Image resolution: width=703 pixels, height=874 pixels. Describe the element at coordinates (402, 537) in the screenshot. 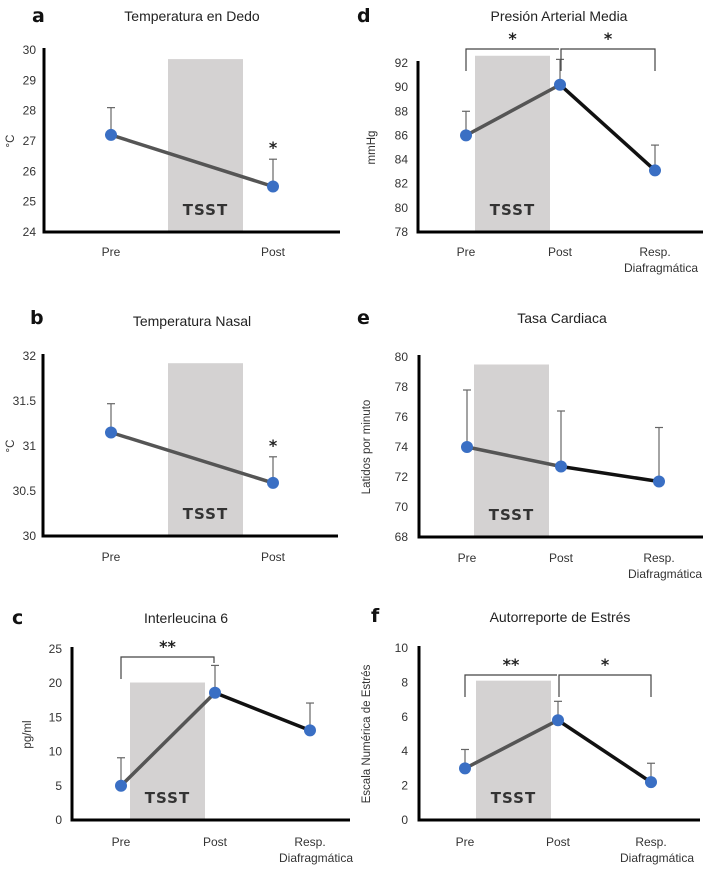

I see `y-tick-label: 68` at that location.